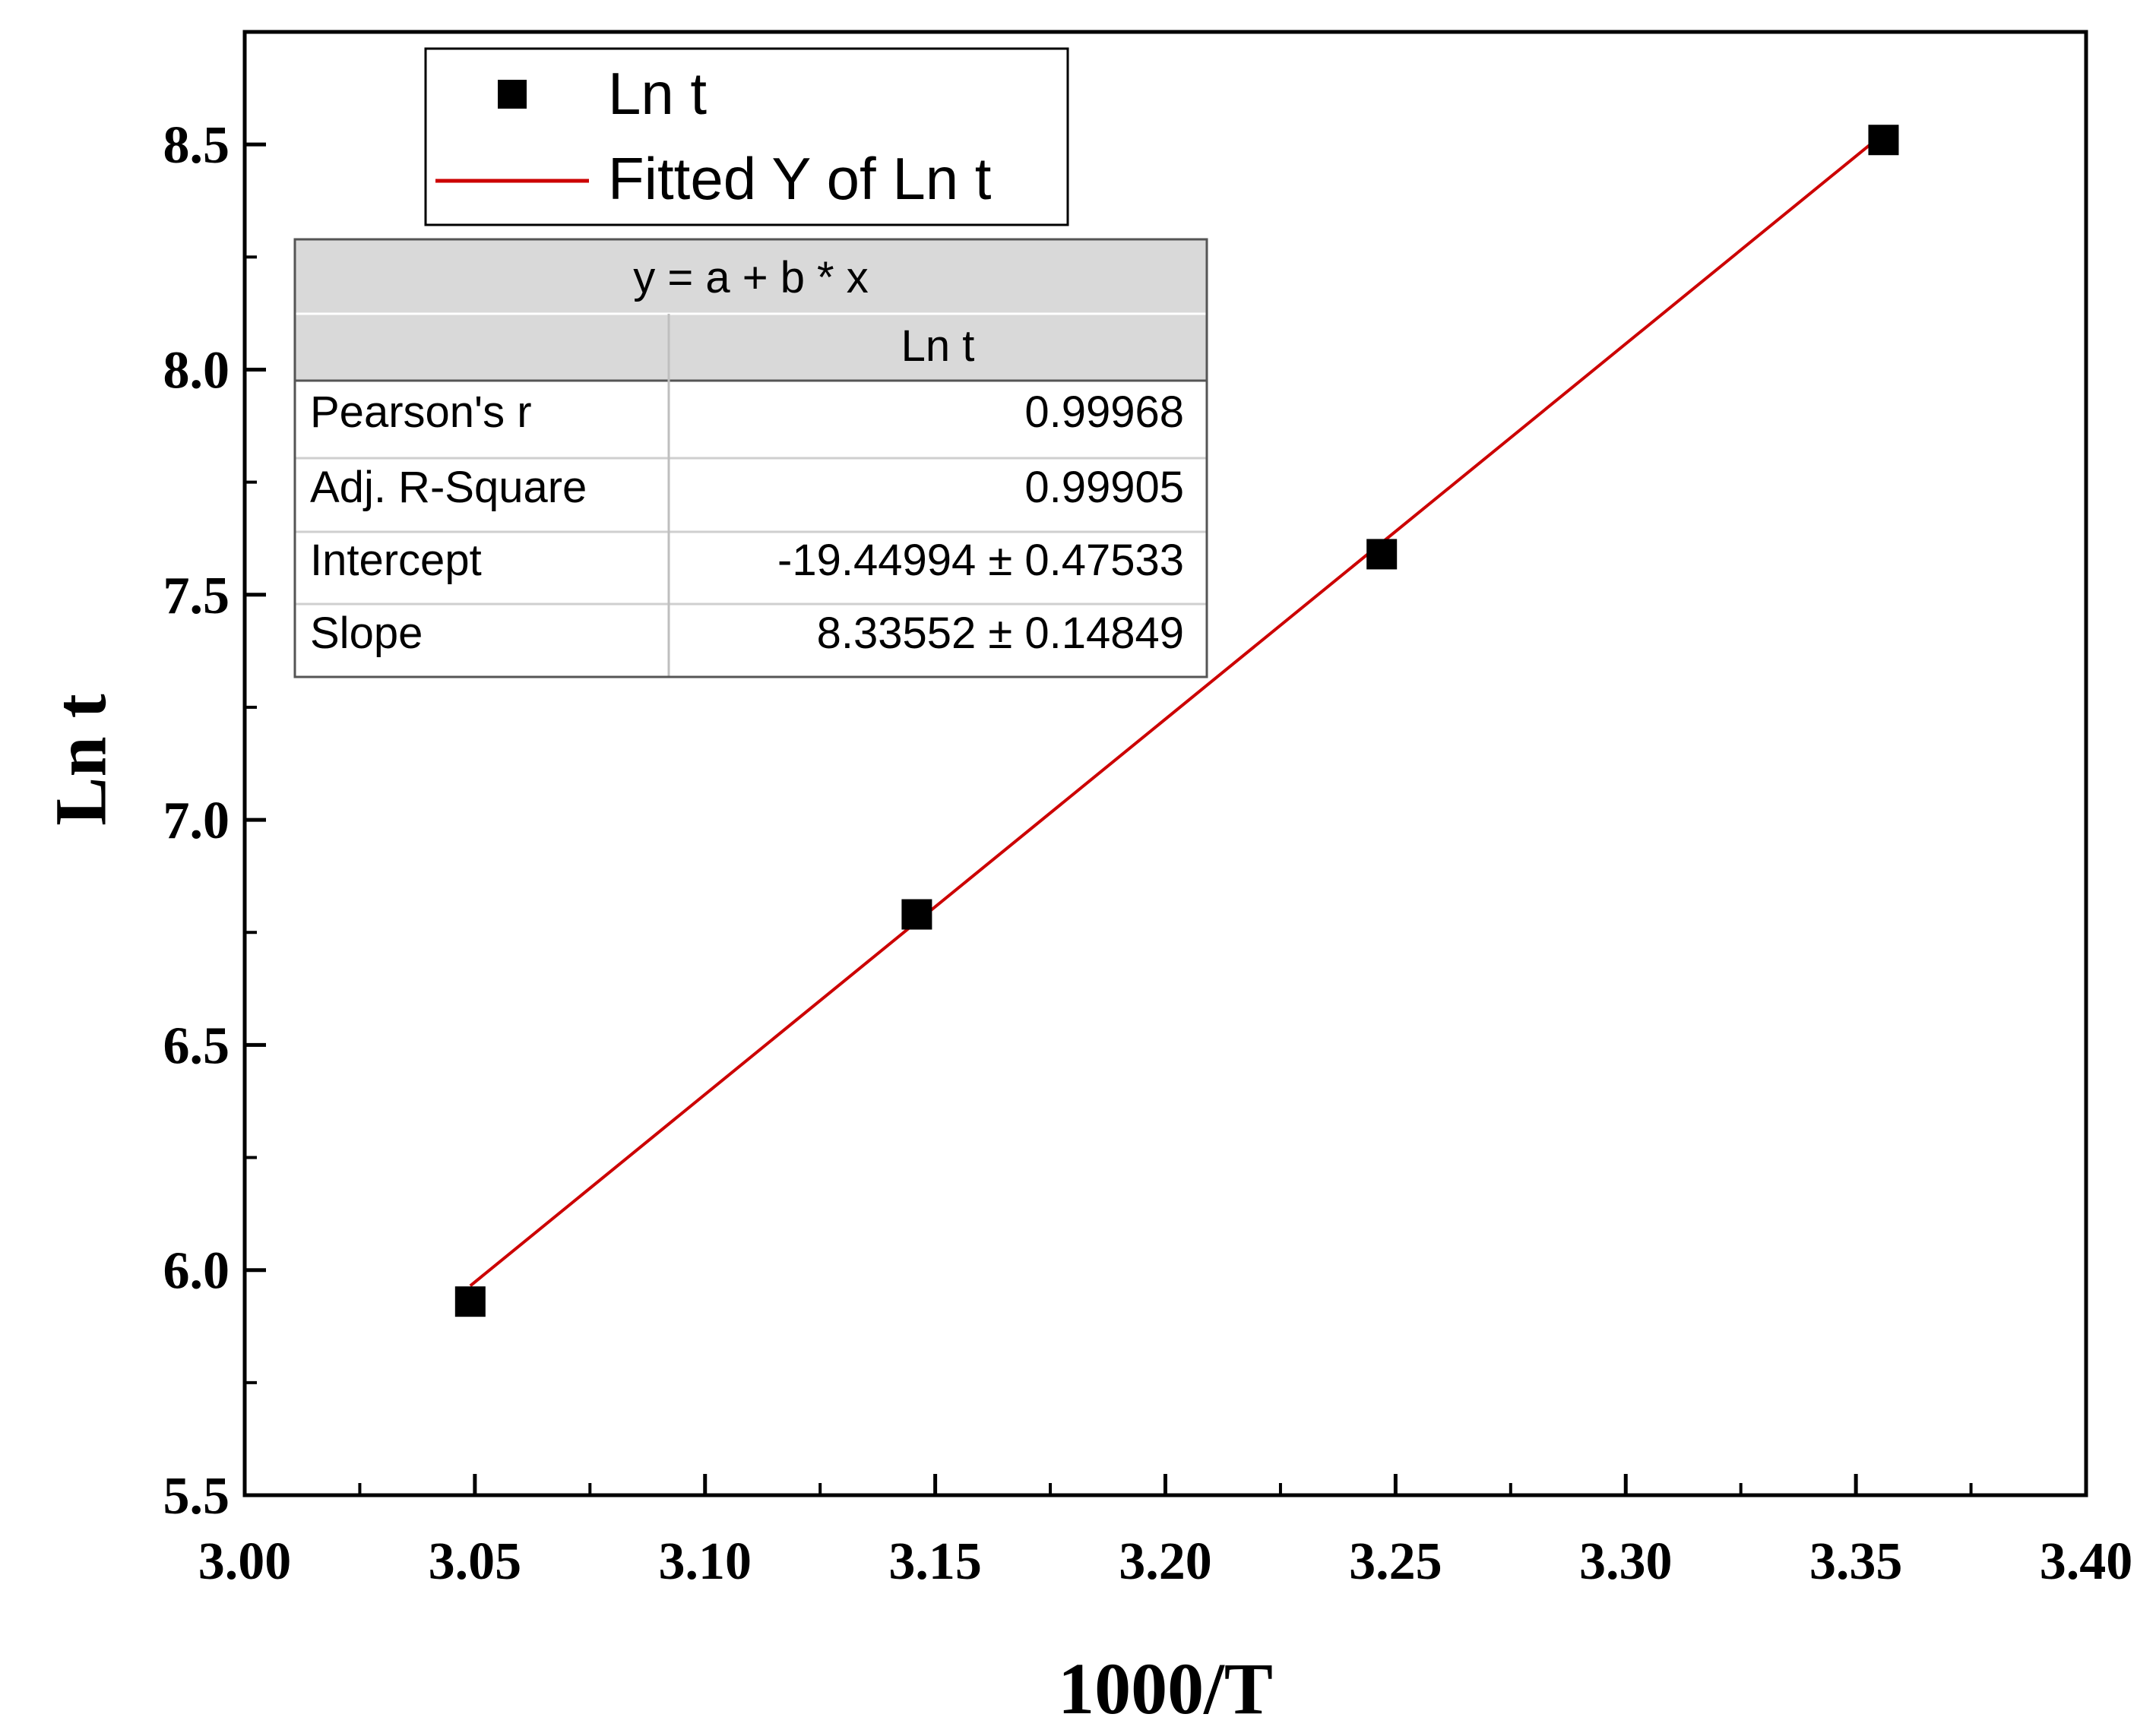 Image resolution: width=2156 pixels, height=1733 pixels. Describe the element at coordinates (2086, 1561) in the screenshot. I see `x-tick-label: 3.40` at that location.